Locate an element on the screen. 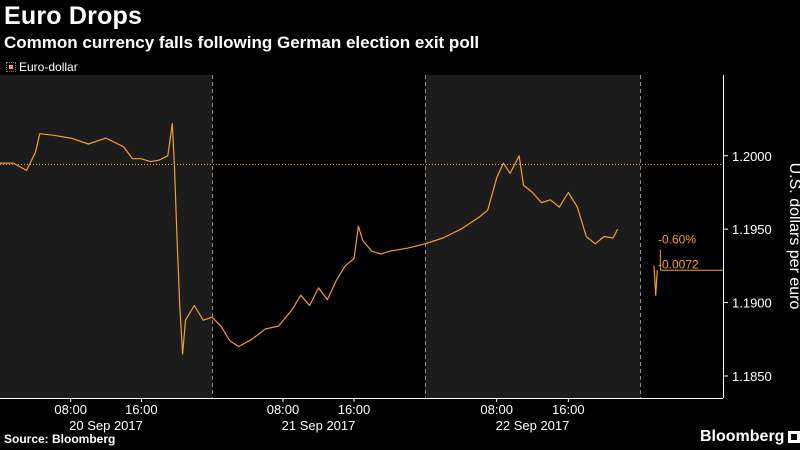 The height and width of the screenshot is (450, 800). brand-logo: Bloomberg is located at coordinates (750, 437).